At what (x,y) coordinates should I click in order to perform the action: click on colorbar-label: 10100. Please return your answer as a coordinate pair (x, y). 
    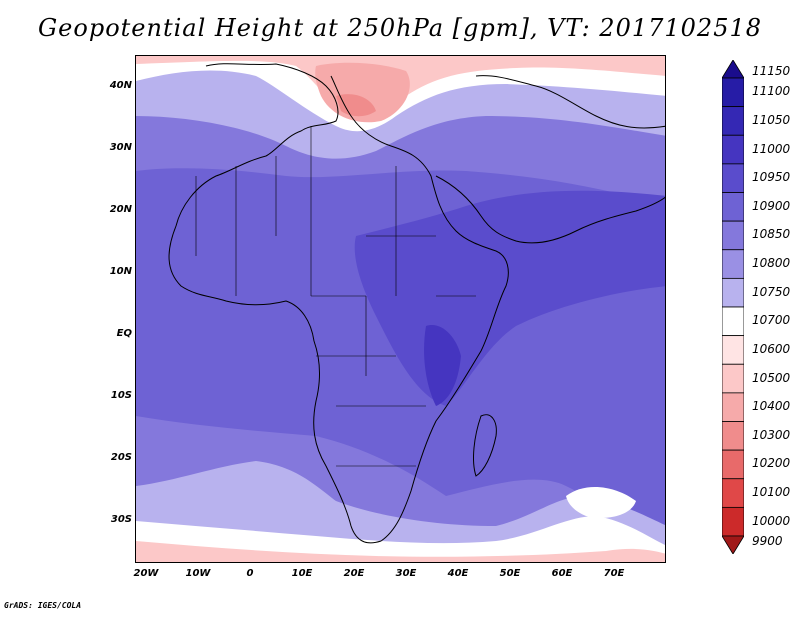
    Looking at the image, I should click on (771, 492).